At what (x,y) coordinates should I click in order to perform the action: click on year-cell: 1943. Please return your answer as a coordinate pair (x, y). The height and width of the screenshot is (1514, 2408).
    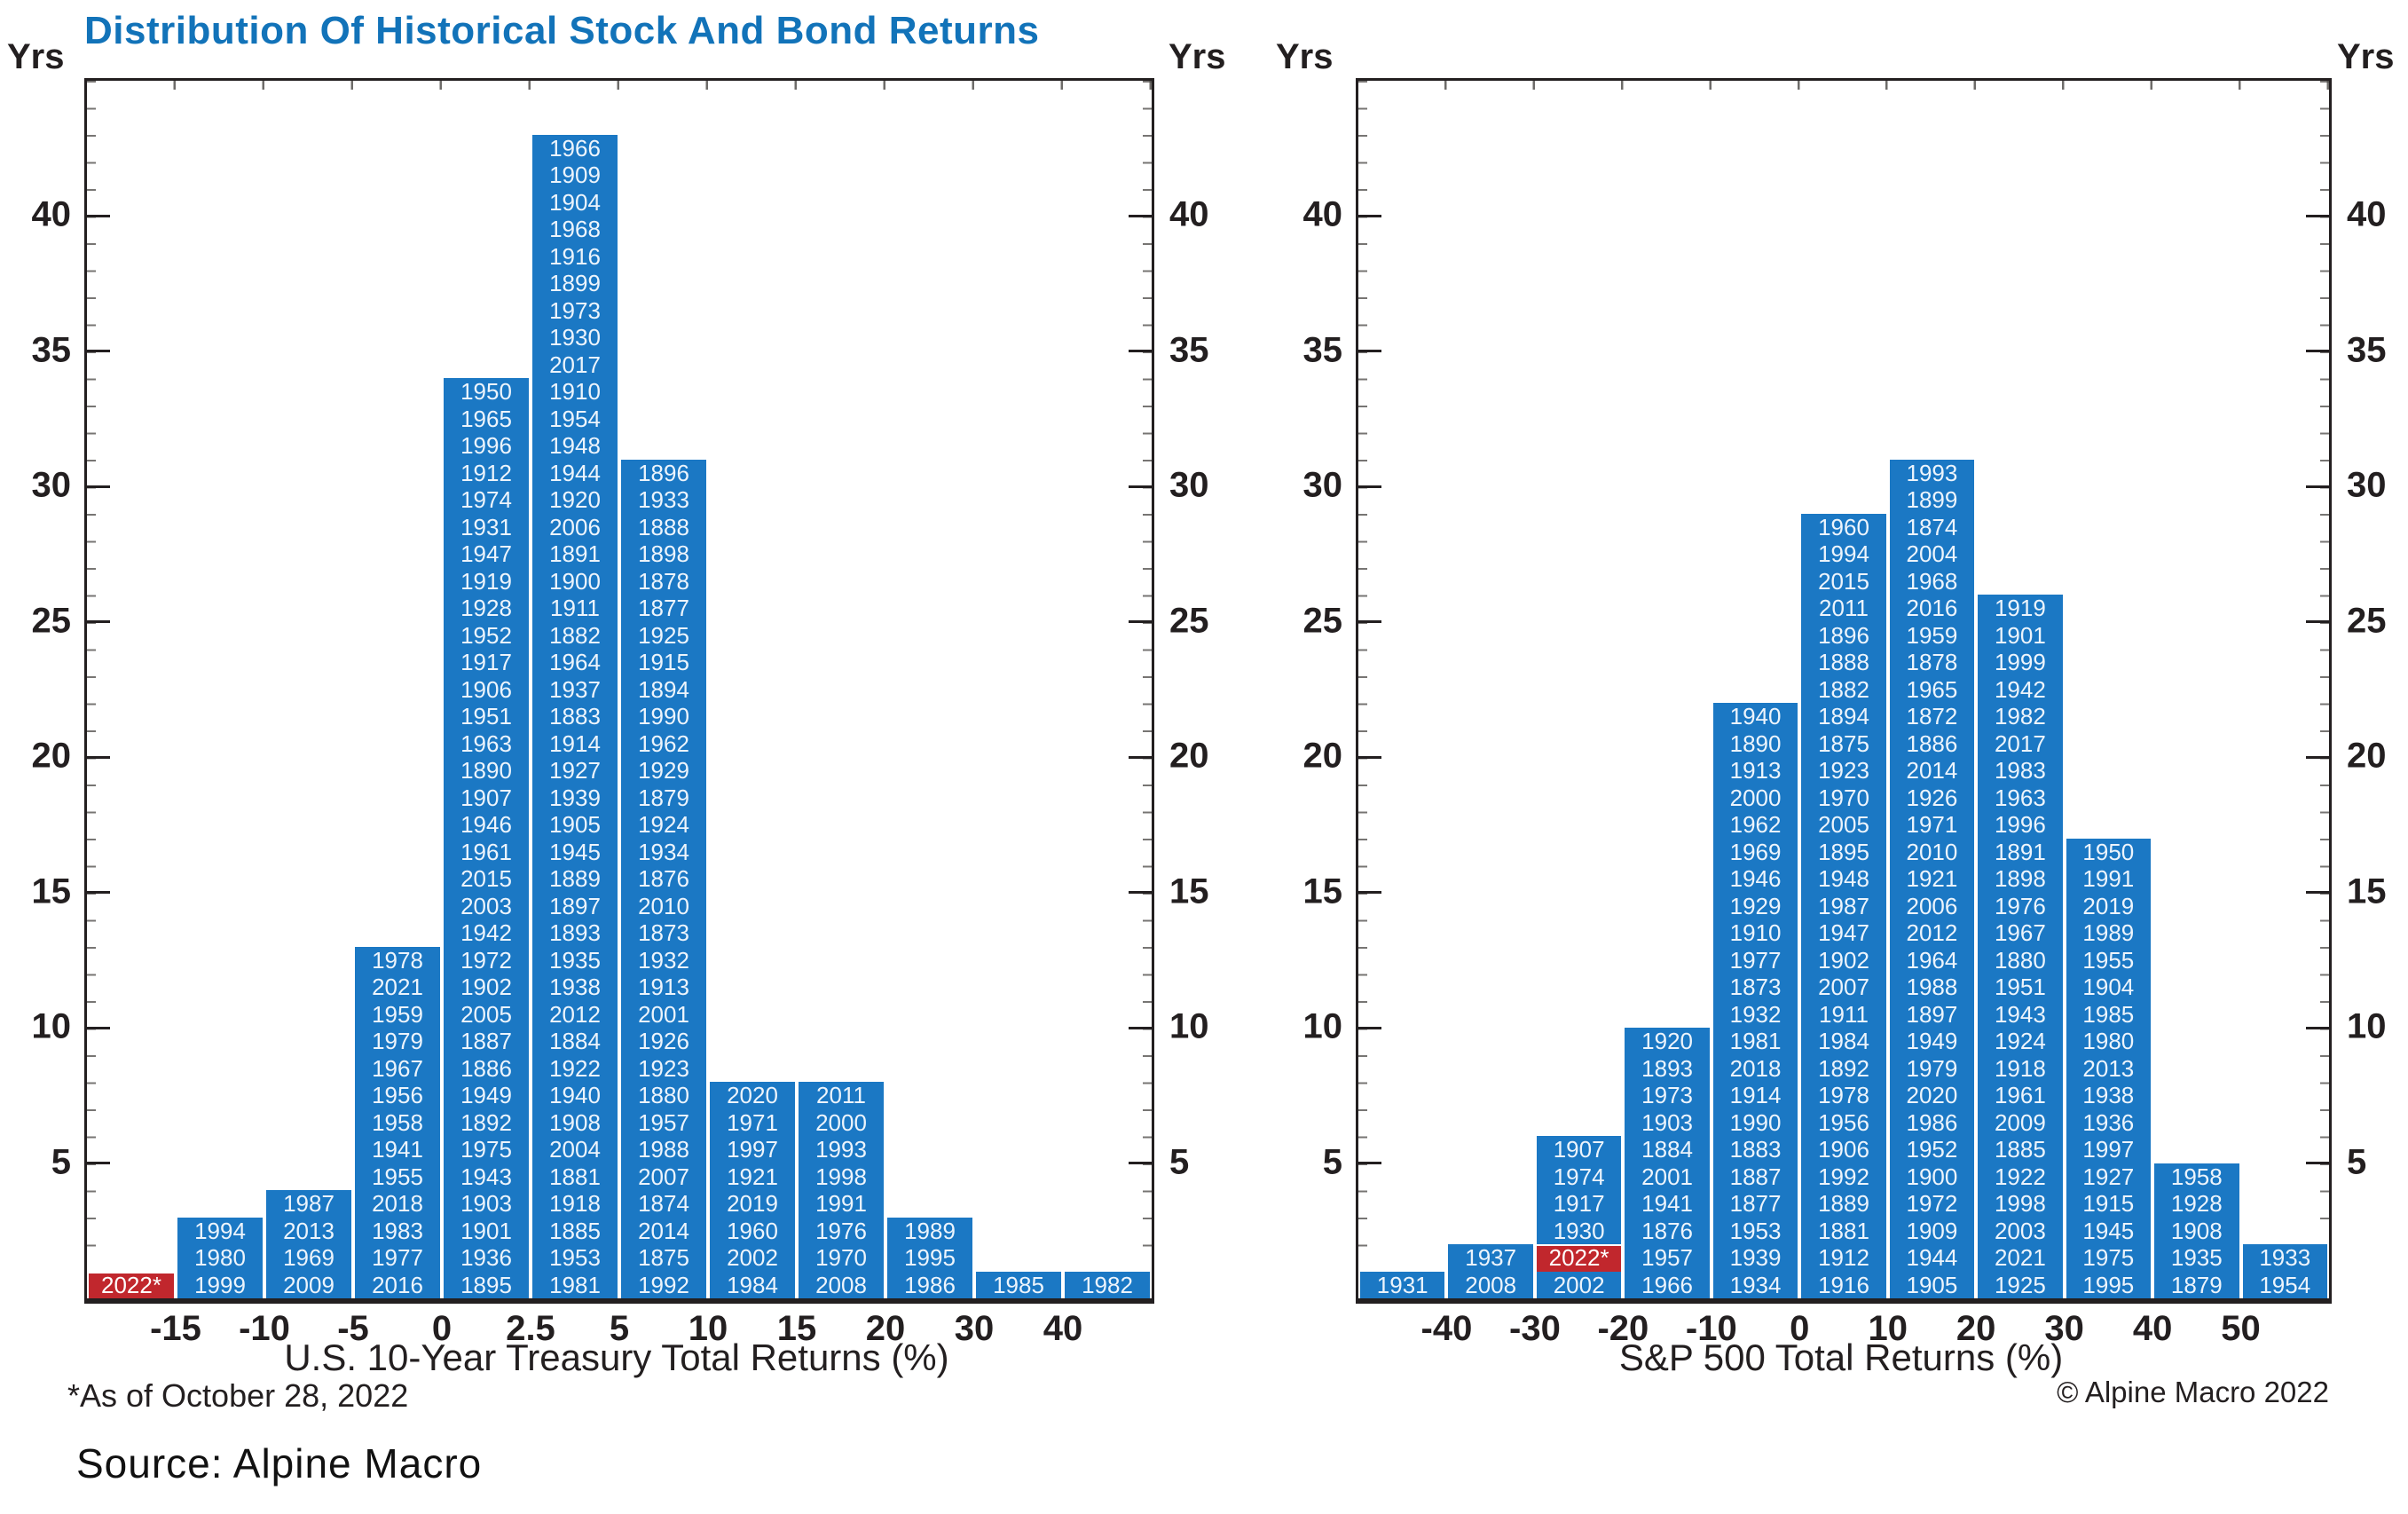
    Looking at the image, I should click on (2020, 1014).